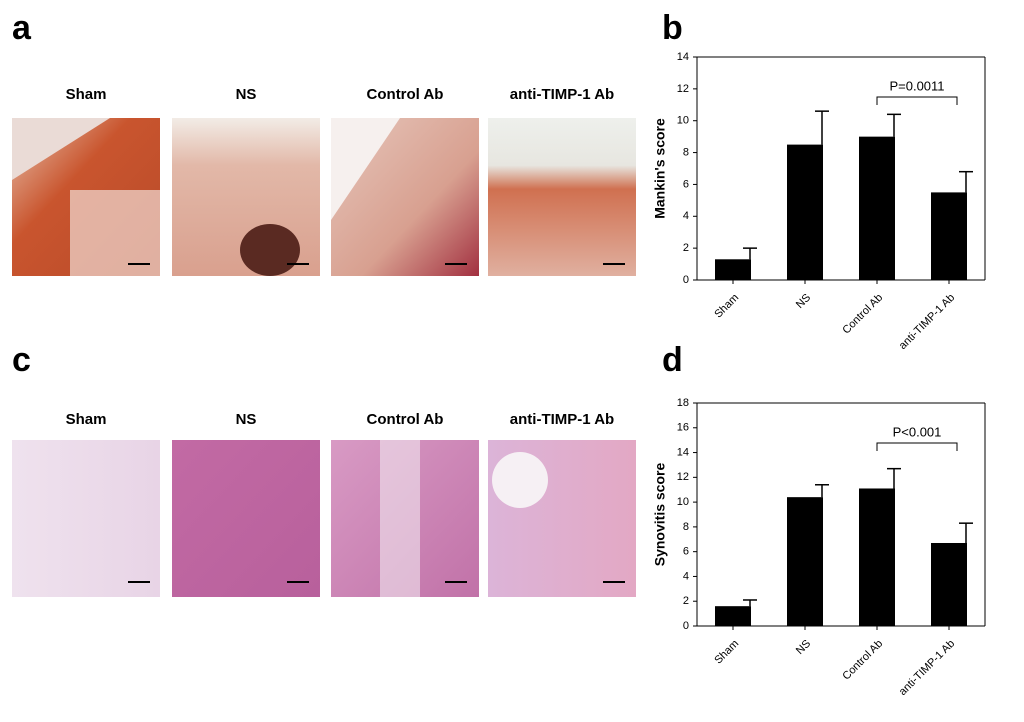 Image resolution: width=1024 pixels, height=722 pixels. I want to click on panel-letter: b, so click(672, 28).